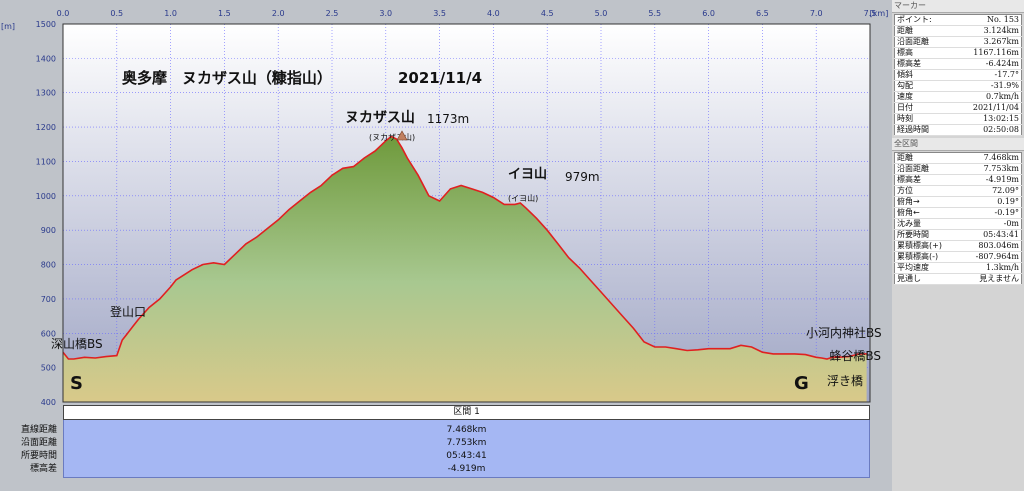  What do you see at coordinates (927, 268) in the screenshot?
I see `panel-row-label: 平均速度` at bounding box center [927, 268].